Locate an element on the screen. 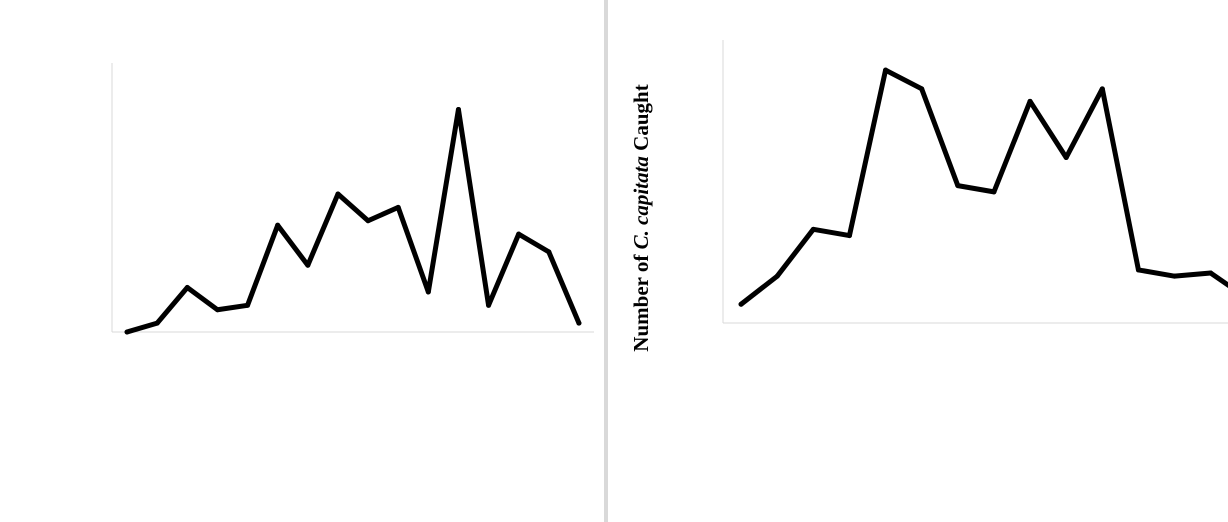 This screenshot has width=1228, height=522. y-axis-title-part: Number of is located at coordinates (641, 300).